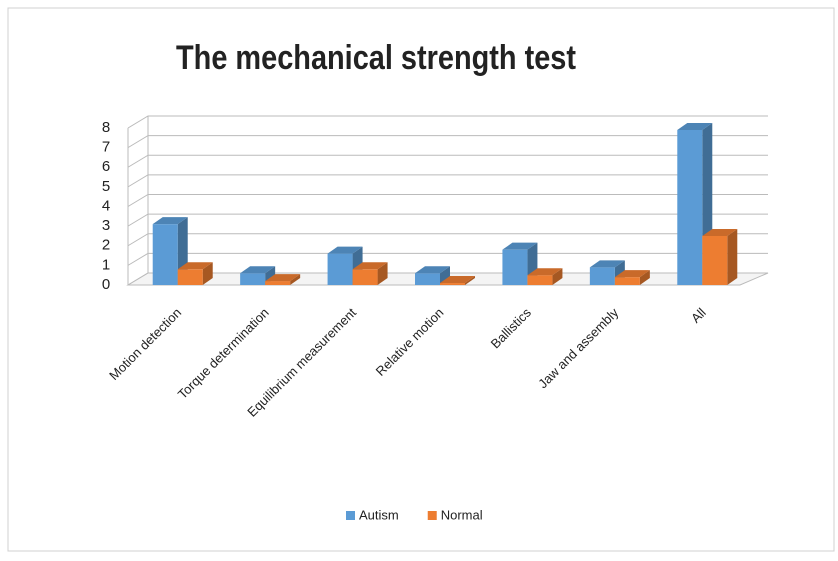  Describe the element at coordinates (106, 205) in the screenshot. I see `y-tick-label: 4` at that location.